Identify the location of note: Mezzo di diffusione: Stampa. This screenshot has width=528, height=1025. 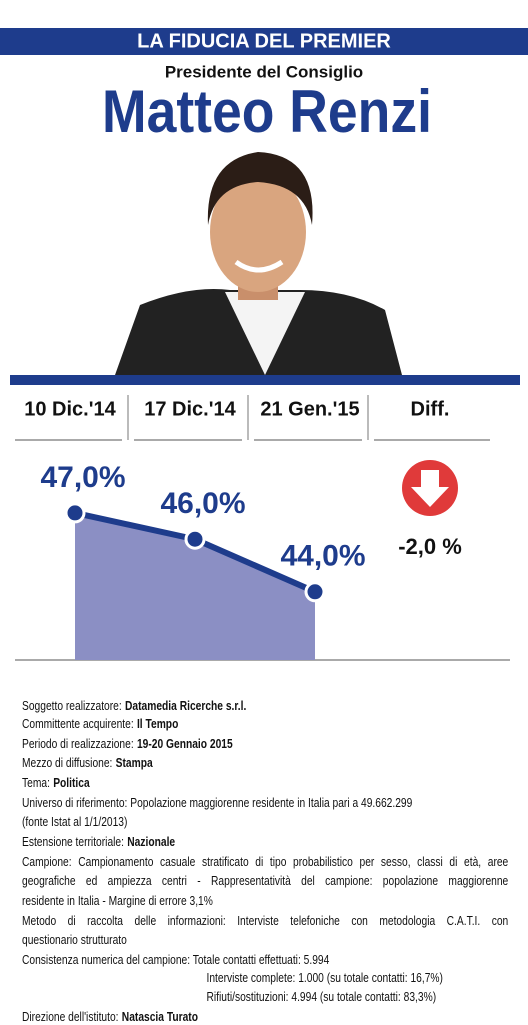
(87, 763).